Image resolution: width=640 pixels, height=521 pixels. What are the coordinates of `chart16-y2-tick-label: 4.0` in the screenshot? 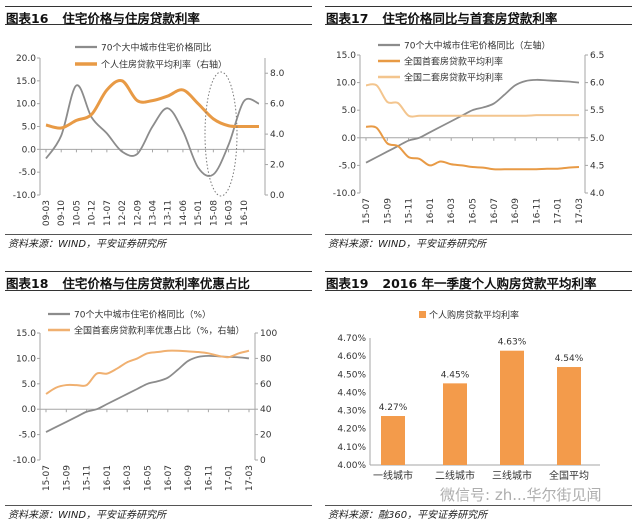 It's located at (277, 135).